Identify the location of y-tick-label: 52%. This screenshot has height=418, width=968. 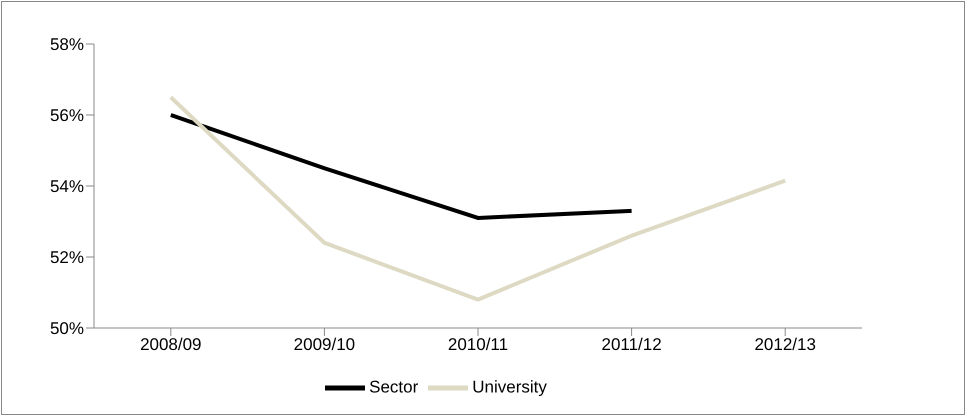
(67, 258).